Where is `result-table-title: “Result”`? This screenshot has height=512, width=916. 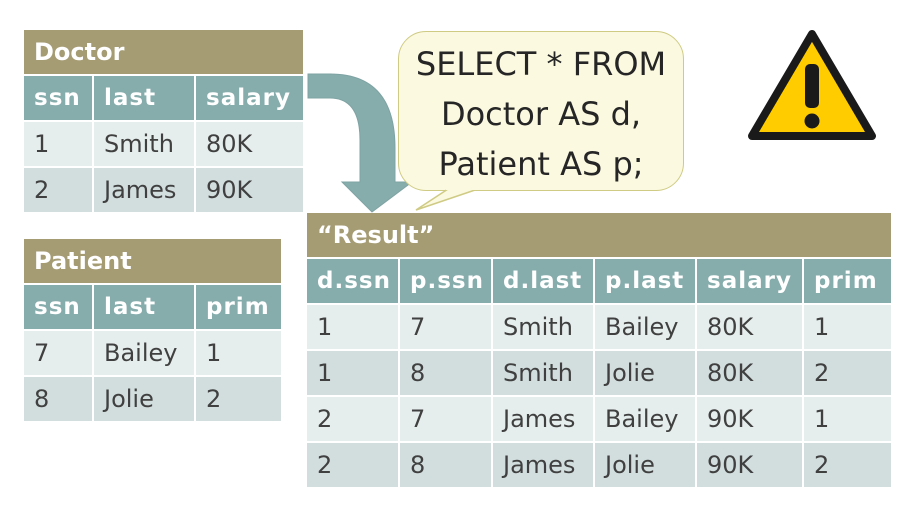
result-table-title: “Result” is located at coordinates (599, 236).